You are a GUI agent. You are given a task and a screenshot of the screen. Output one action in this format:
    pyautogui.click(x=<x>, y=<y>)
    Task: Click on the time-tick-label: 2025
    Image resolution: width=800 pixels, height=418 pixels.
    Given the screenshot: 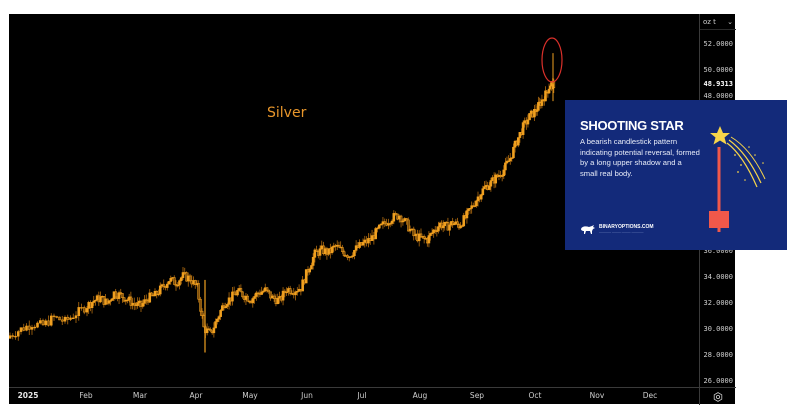 What is the action you would take?
    pyautogui.click(x=28, y=395)
    